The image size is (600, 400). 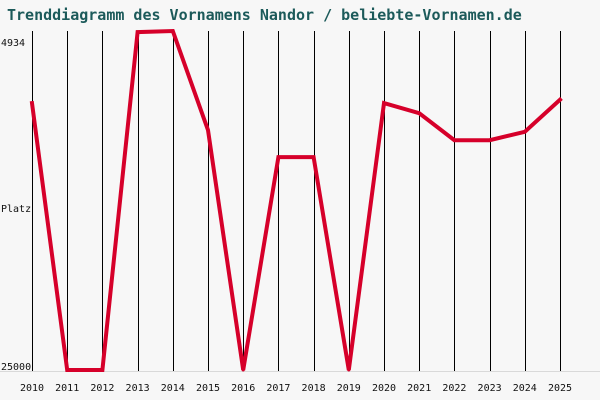 What do you see at coordinates (349, 388) in the screenshot?
I see `x-tick-2019: 2019` at bounding box center [349, 388].